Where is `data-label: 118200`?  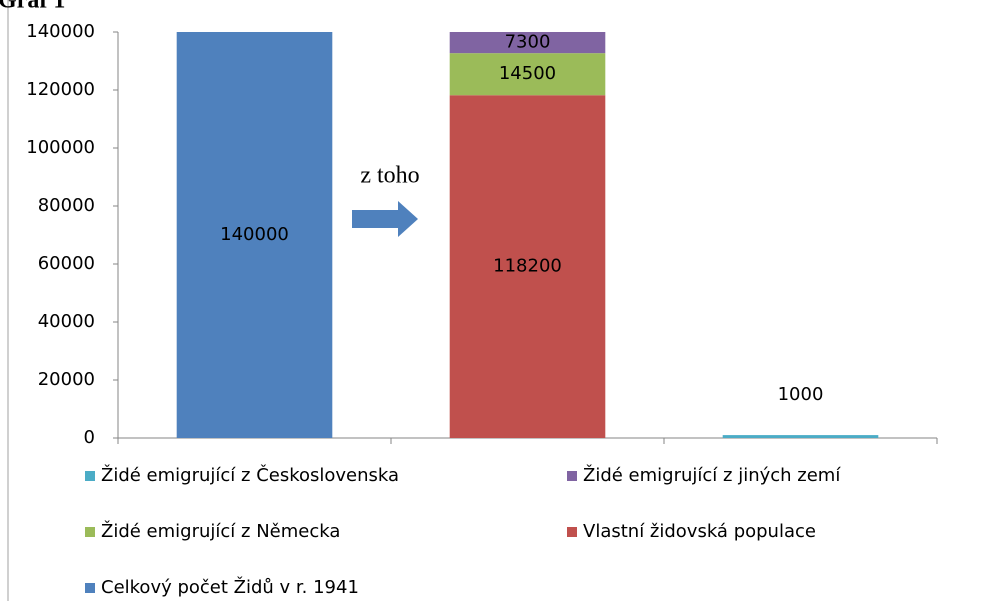 data-label: 118200 is located at coordinates (527, 266).